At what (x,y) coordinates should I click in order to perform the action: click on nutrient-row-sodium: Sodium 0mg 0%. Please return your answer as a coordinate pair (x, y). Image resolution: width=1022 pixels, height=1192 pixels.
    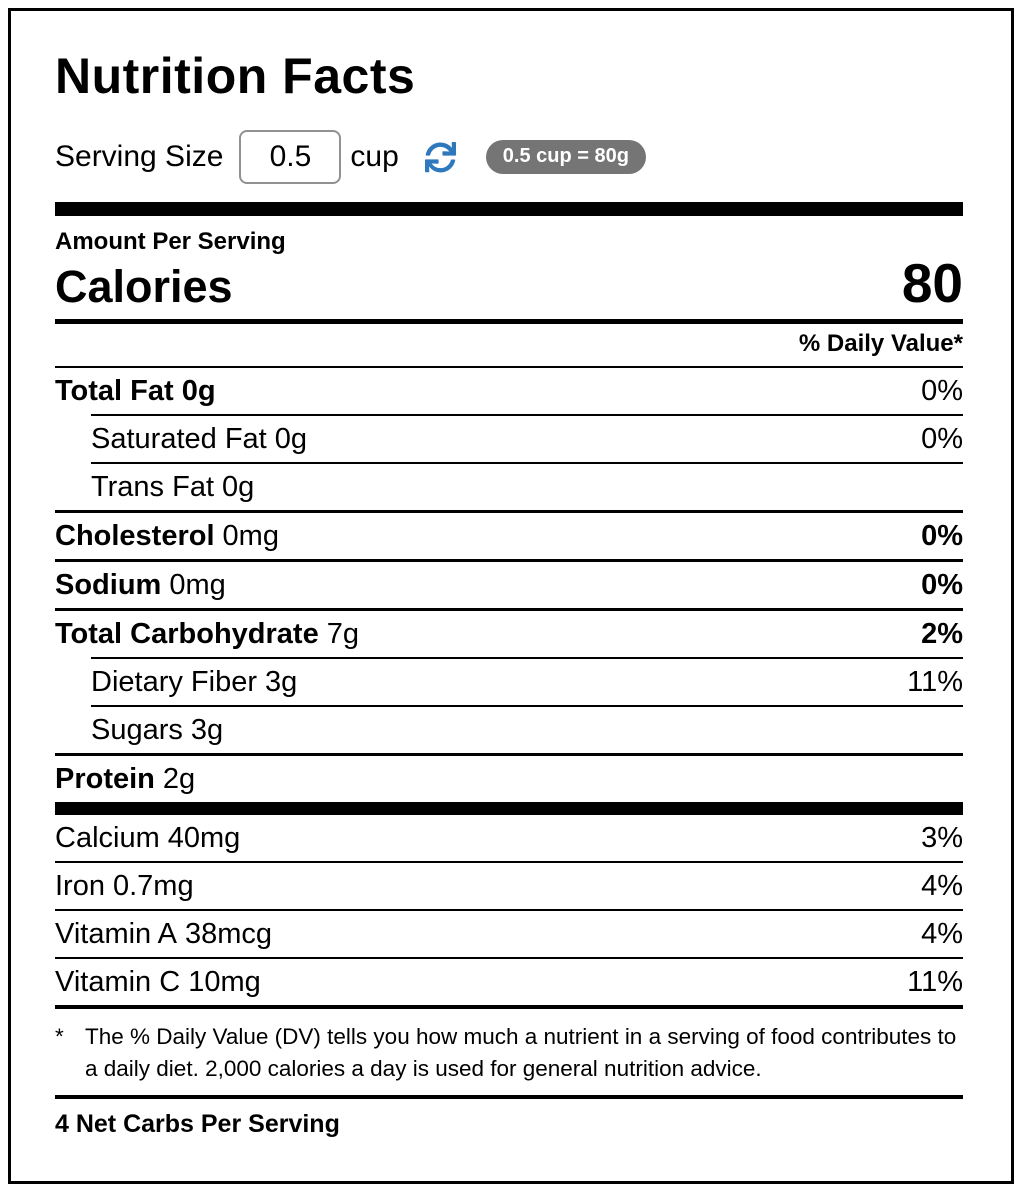
    Looking at the image, I should click on (509, 585).